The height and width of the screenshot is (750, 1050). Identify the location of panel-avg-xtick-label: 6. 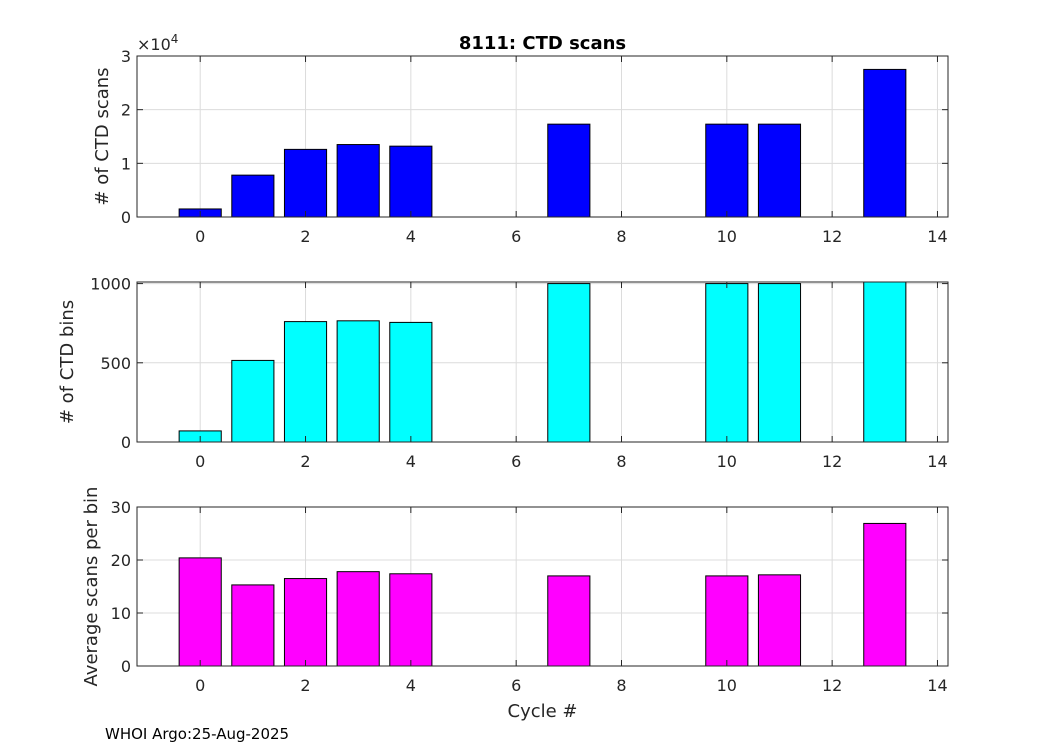
(516, 685).